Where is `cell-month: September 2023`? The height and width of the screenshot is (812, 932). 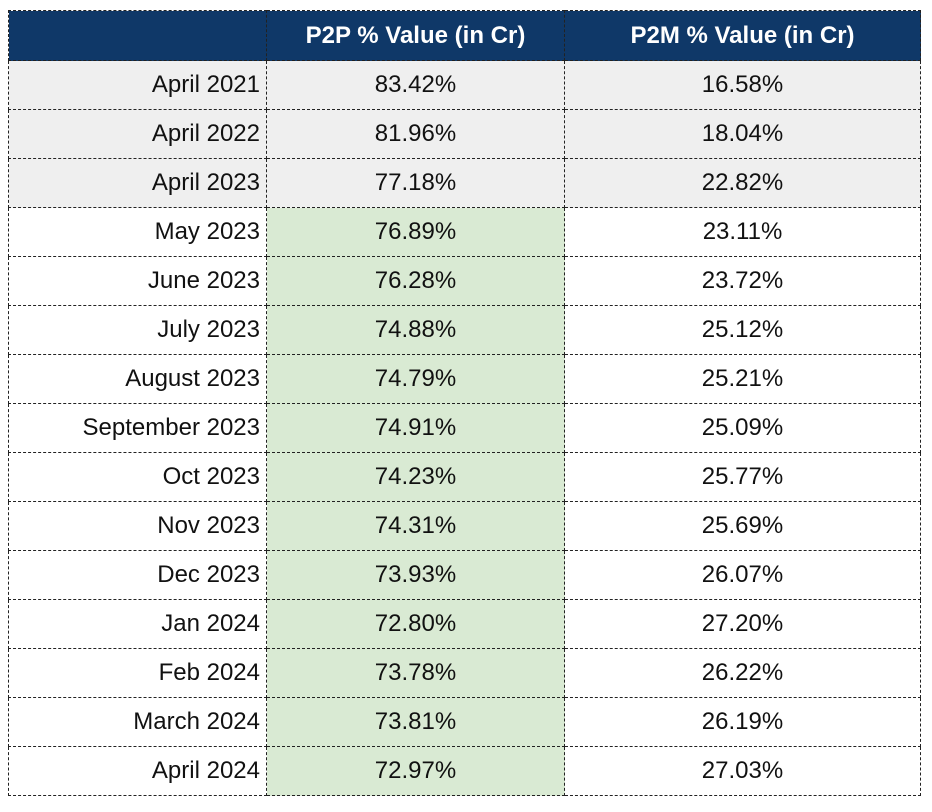
cell-month: September 2023 is located at coordinates (137, 428).